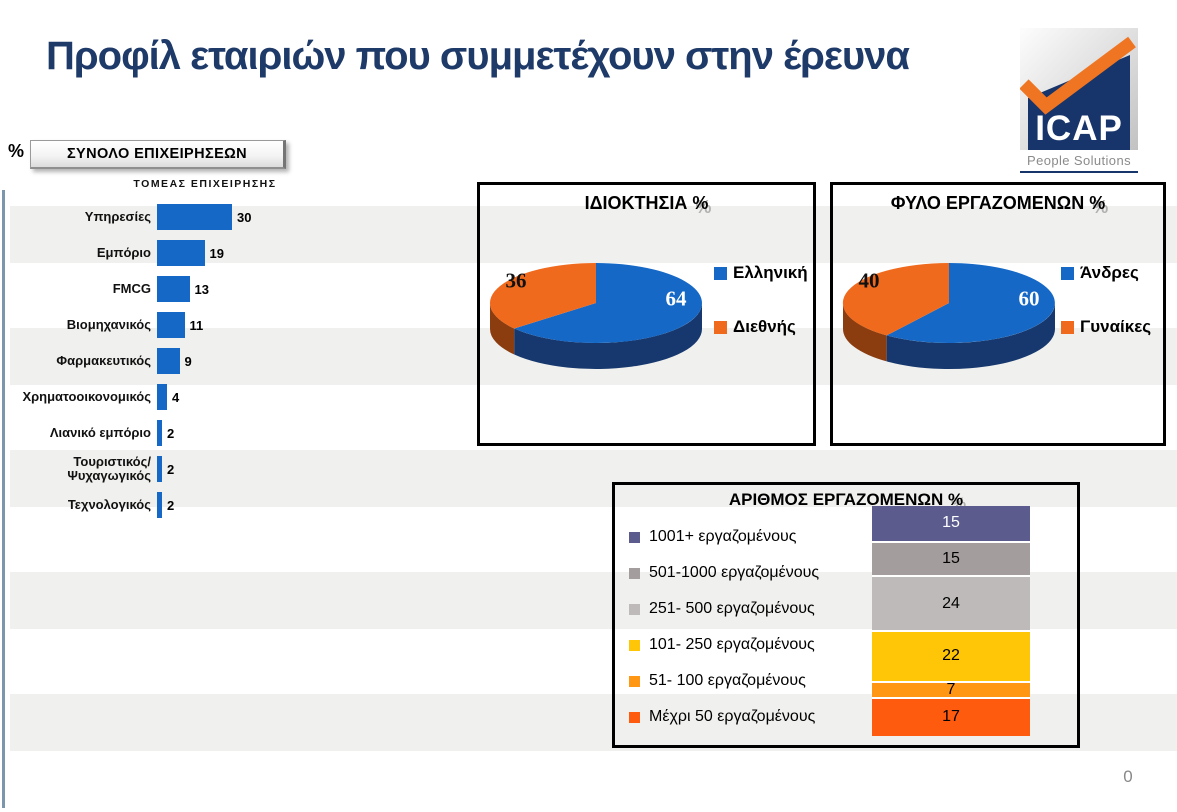  What do you see at coordinates (117, 216) in the screenshot?
I see `sector-bar-label: Υπηρεσίες` at bounding box center [117, 216].